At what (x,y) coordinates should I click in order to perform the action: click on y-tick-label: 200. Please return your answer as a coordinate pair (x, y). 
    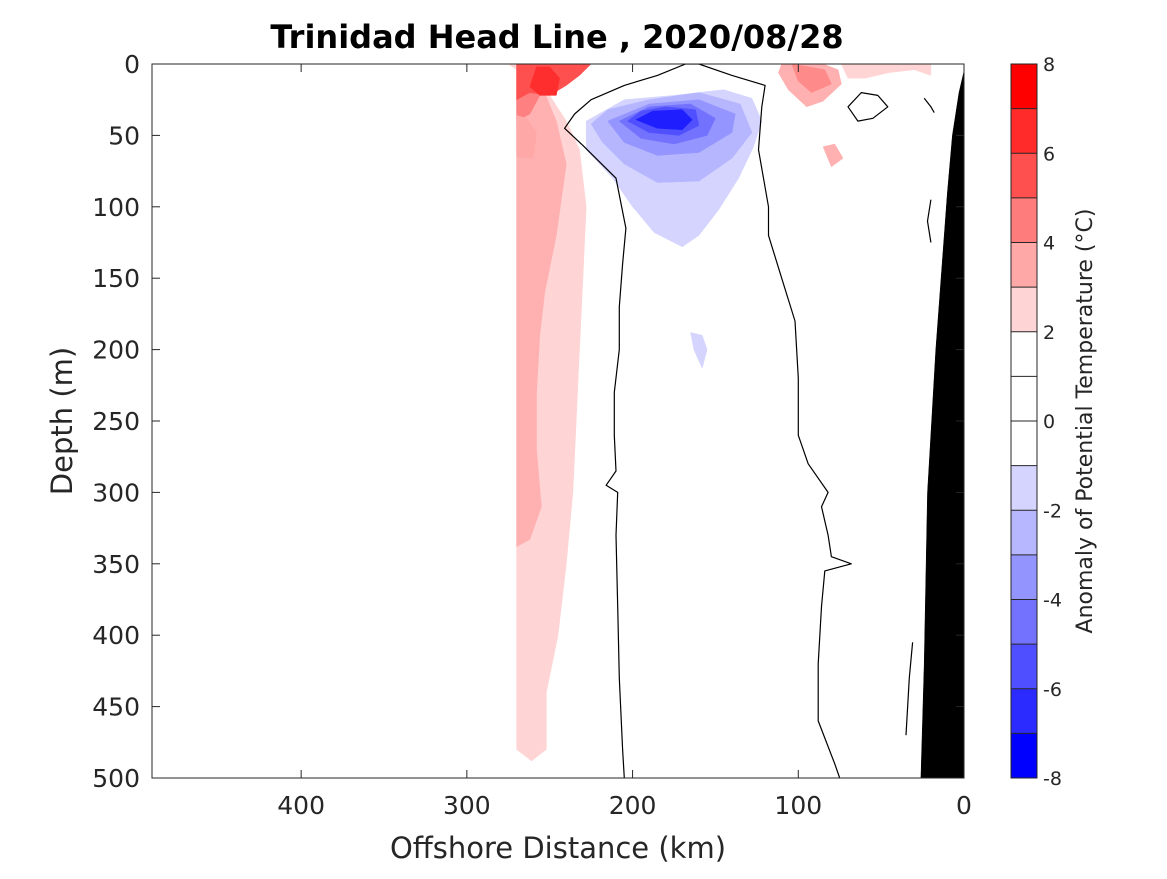
    Looking at the image, I should click on (116, 350).